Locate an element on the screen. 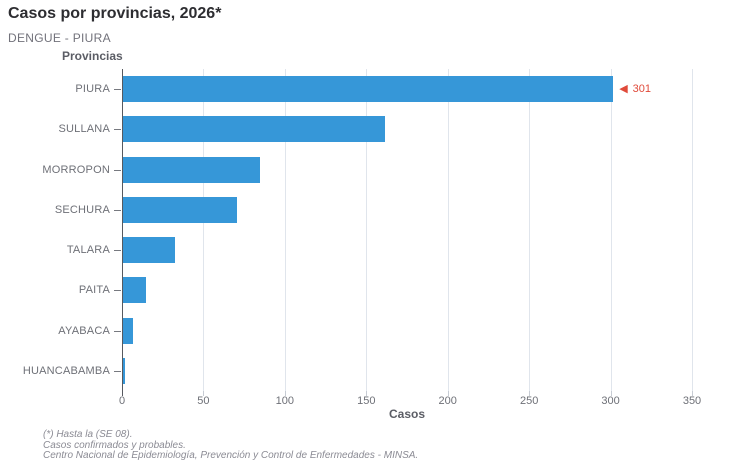 The width and height of the screenshot is (753, 469). x-tick-label: 0 is located at coordinates (122, 401).